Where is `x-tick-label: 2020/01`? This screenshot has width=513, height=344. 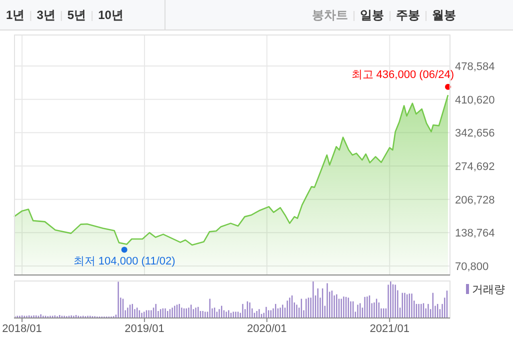
x-tick-label: 2020/01 is located at coordinates (266, 329).